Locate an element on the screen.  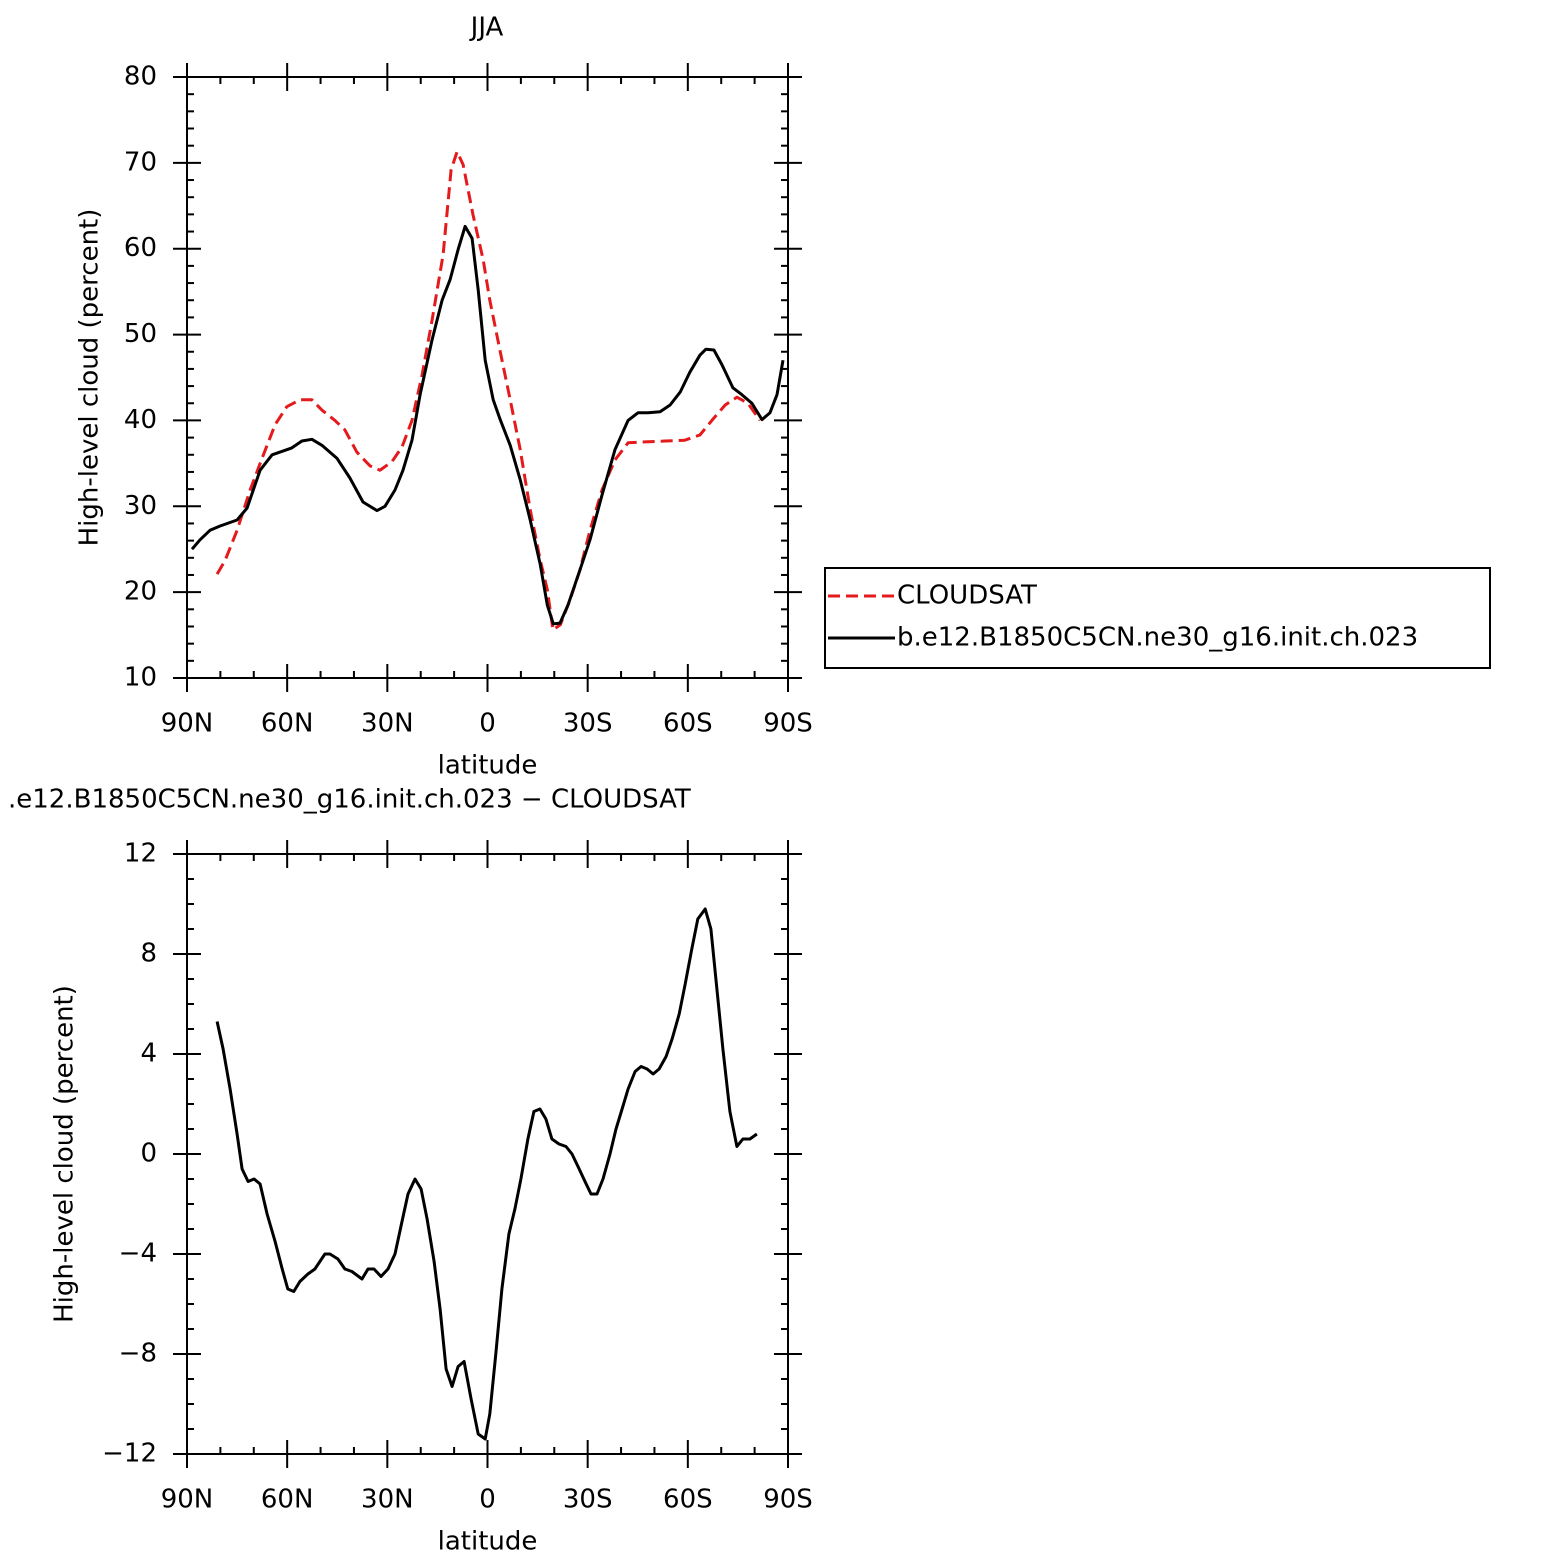
y-tick-label: 10 is located at coordinates (140, 678).